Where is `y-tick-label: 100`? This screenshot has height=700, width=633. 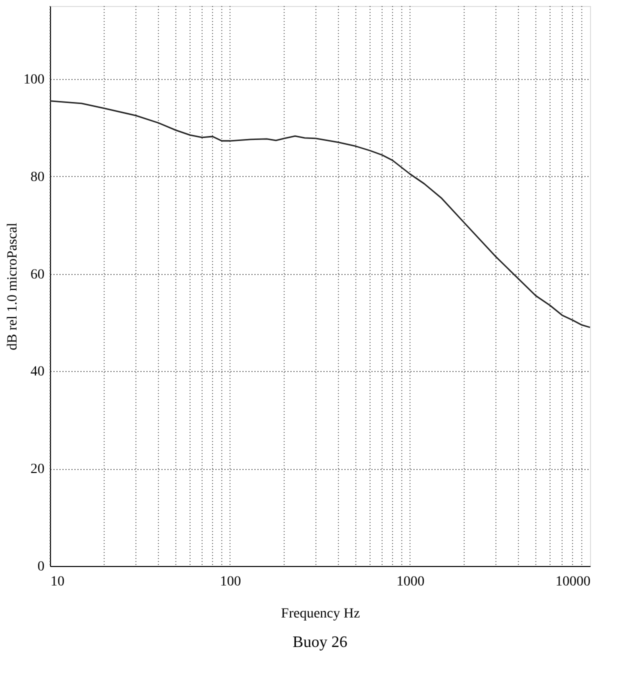
y-tick-label: 100 is located at coordinates (34, 80).